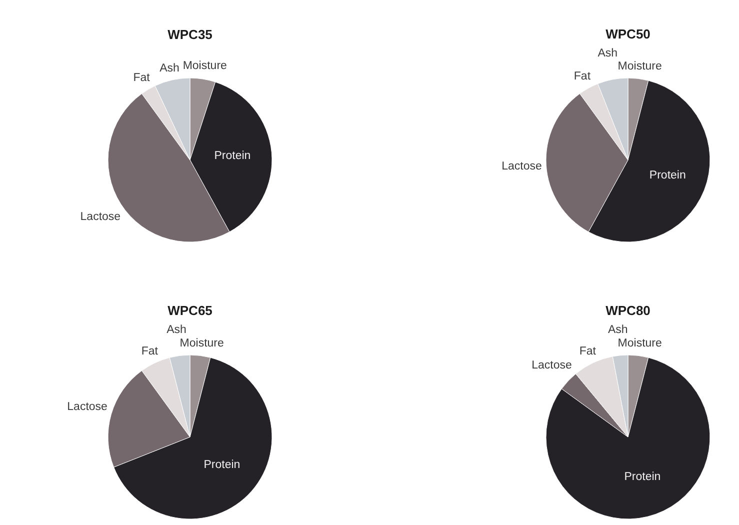 Image resolution: width=739 pixels, height=525 pixels. I want to click on chart-title: WPC35, so click(190, 34).